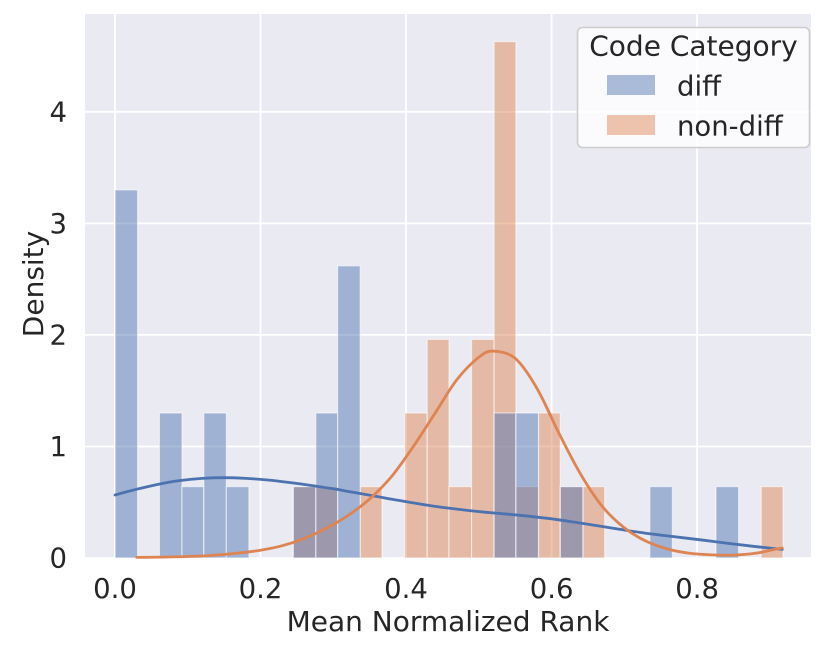  I want to click on kde-line-diff, so click(448, 513).